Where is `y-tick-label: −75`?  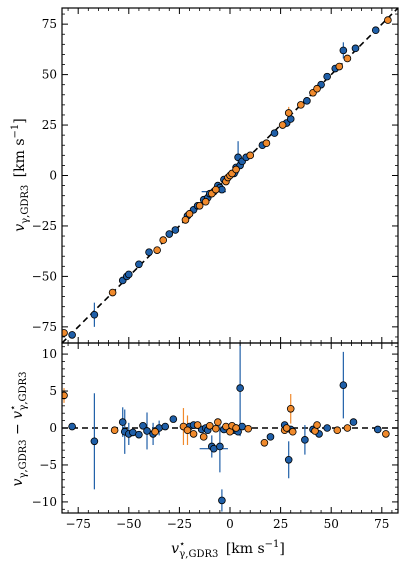 y-tick-label: −75 is located at coordinates (44, 327).